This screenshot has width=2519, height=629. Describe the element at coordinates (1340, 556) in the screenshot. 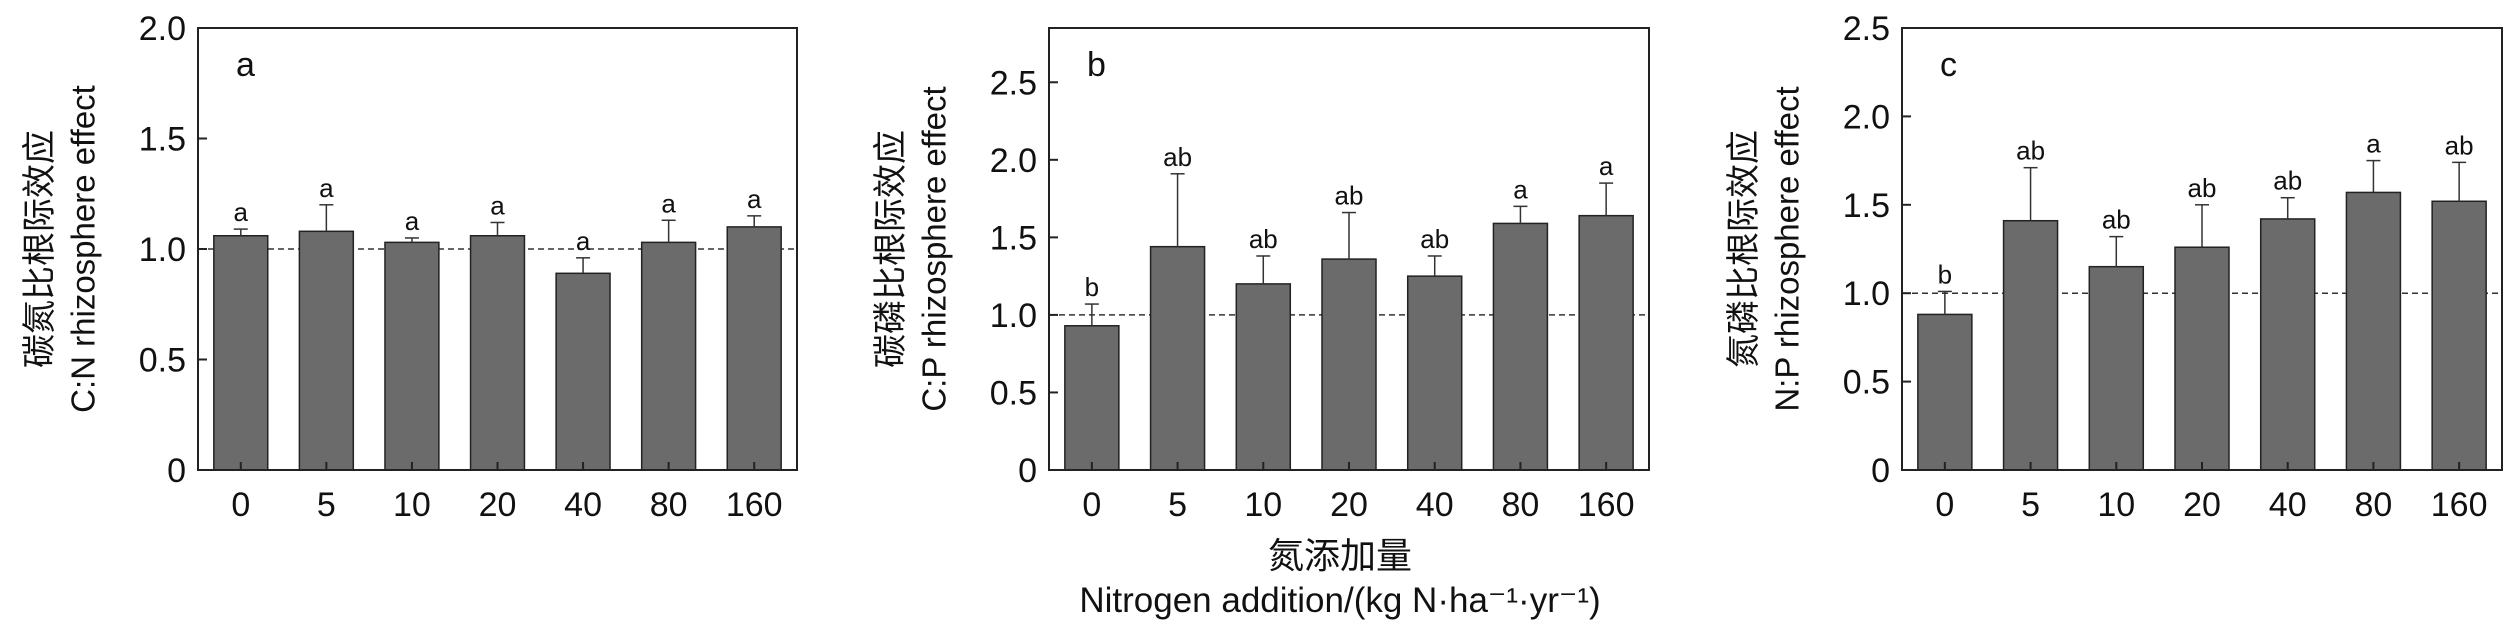

I see `x-axis-label-cn: 氮添加量` at that location.